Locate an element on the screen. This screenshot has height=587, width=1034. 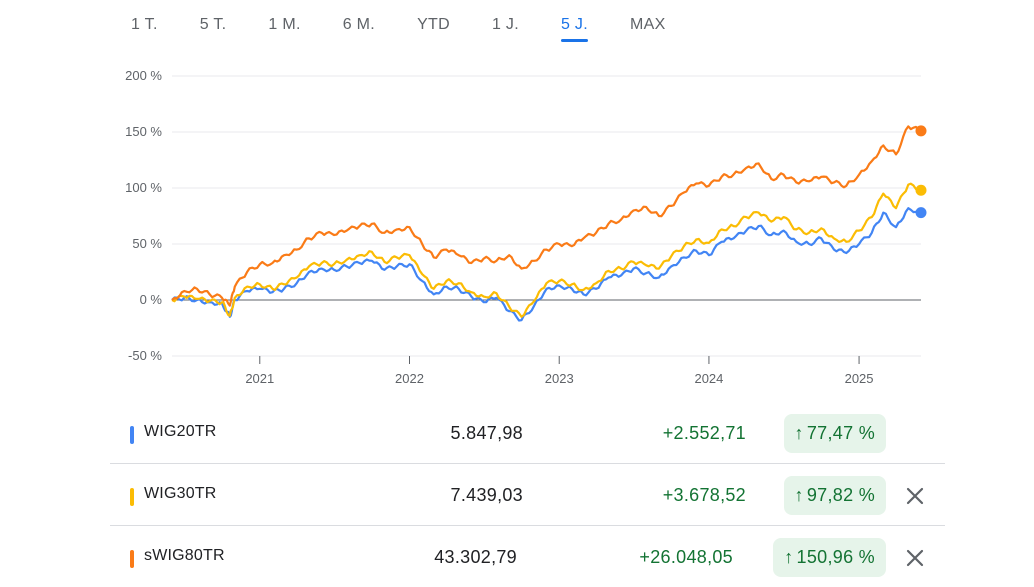
x-tick-label: 2022 is located at coordinates (409, 378).